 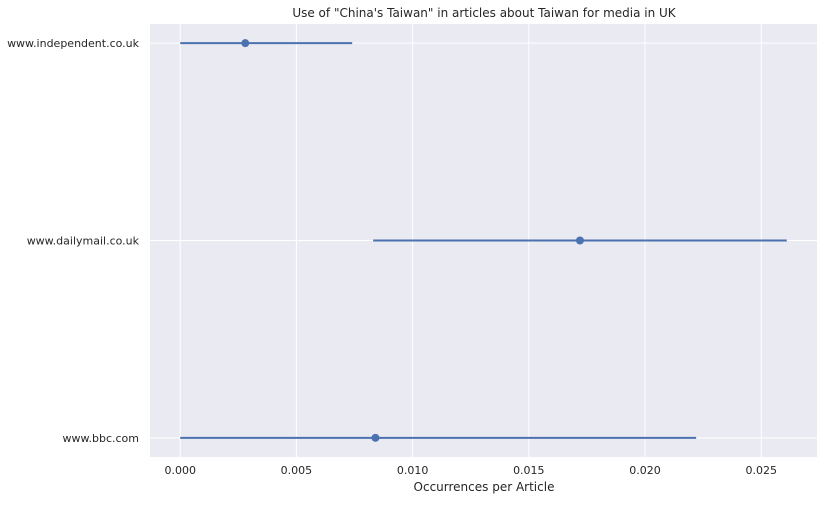 I want to click on x-tick-label: 0.005, so click(x=297, y=470).